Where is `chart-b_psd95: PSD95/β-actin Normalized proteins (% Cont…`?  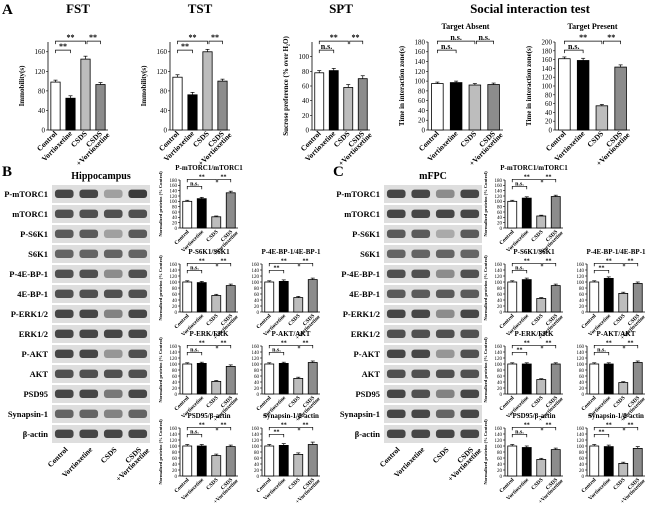 chart-b_psd95: PSD95/β-actin Normalized proteins (% Cont… is located at coordinates (199, 458).